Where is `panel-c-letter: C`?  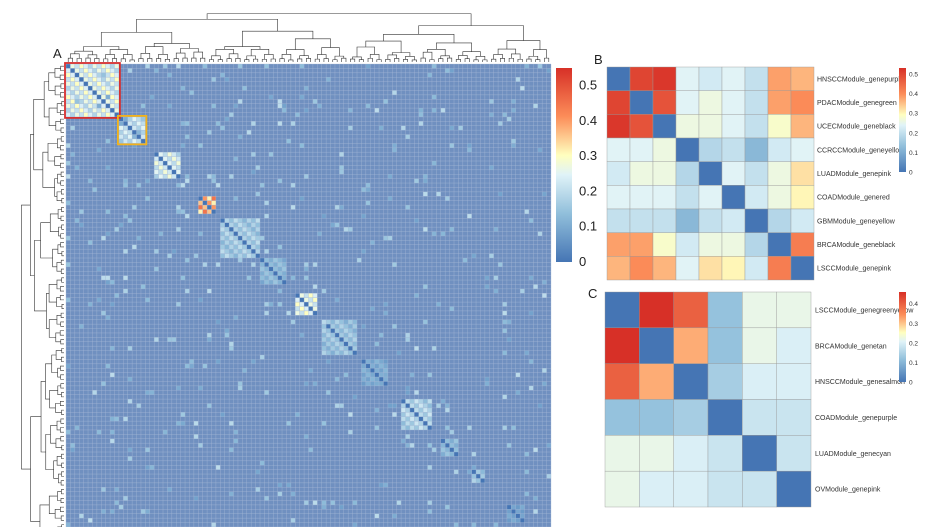
panel-c-letter: C is located at coordinates (592, 293).